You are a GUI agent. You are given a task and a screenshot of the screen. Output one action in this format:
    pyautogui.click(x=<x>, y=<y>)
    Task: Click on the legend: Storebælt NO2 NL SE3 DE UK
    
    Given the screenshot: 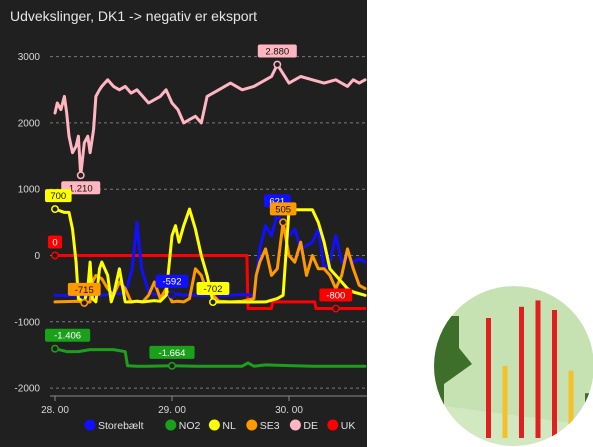 What is the action you would take?
    pyautogui.click(x=220, y=425)
    